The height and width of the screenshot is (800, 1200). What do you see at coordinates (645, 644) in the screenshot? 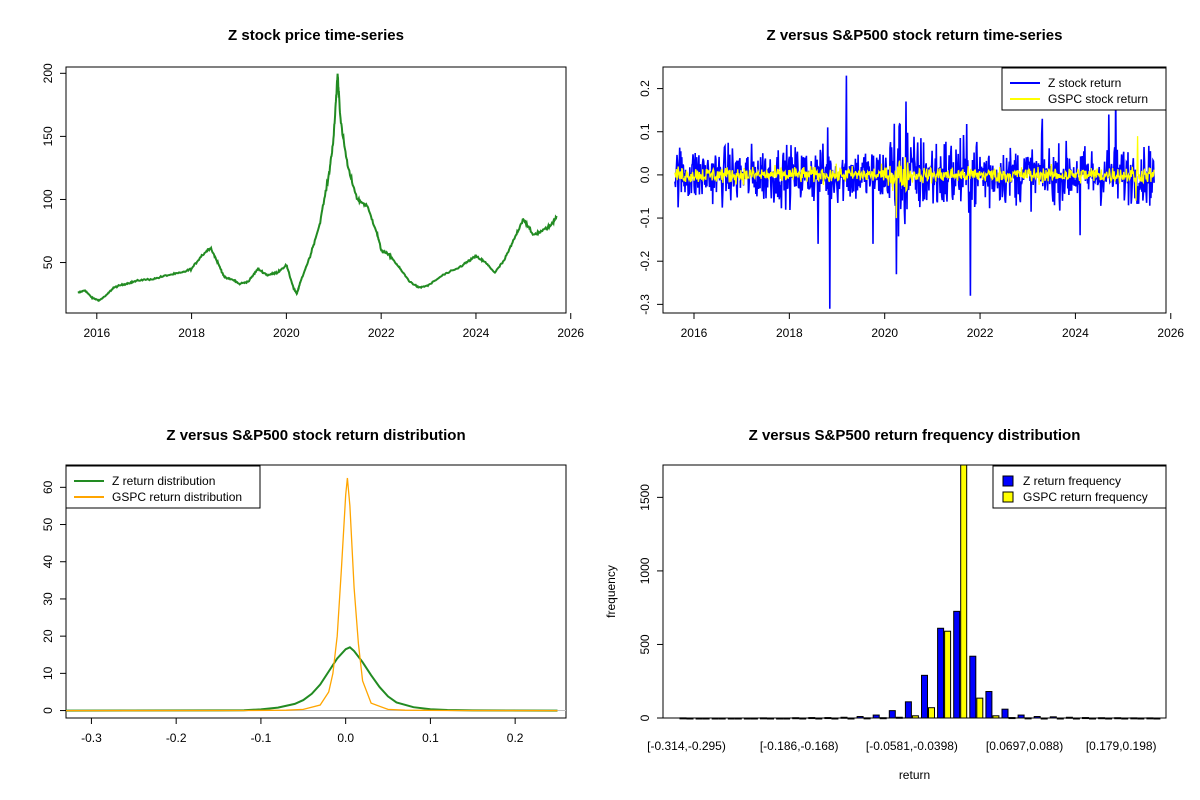
I see `y-tick-label: 500` at bounding box center [645, 644].